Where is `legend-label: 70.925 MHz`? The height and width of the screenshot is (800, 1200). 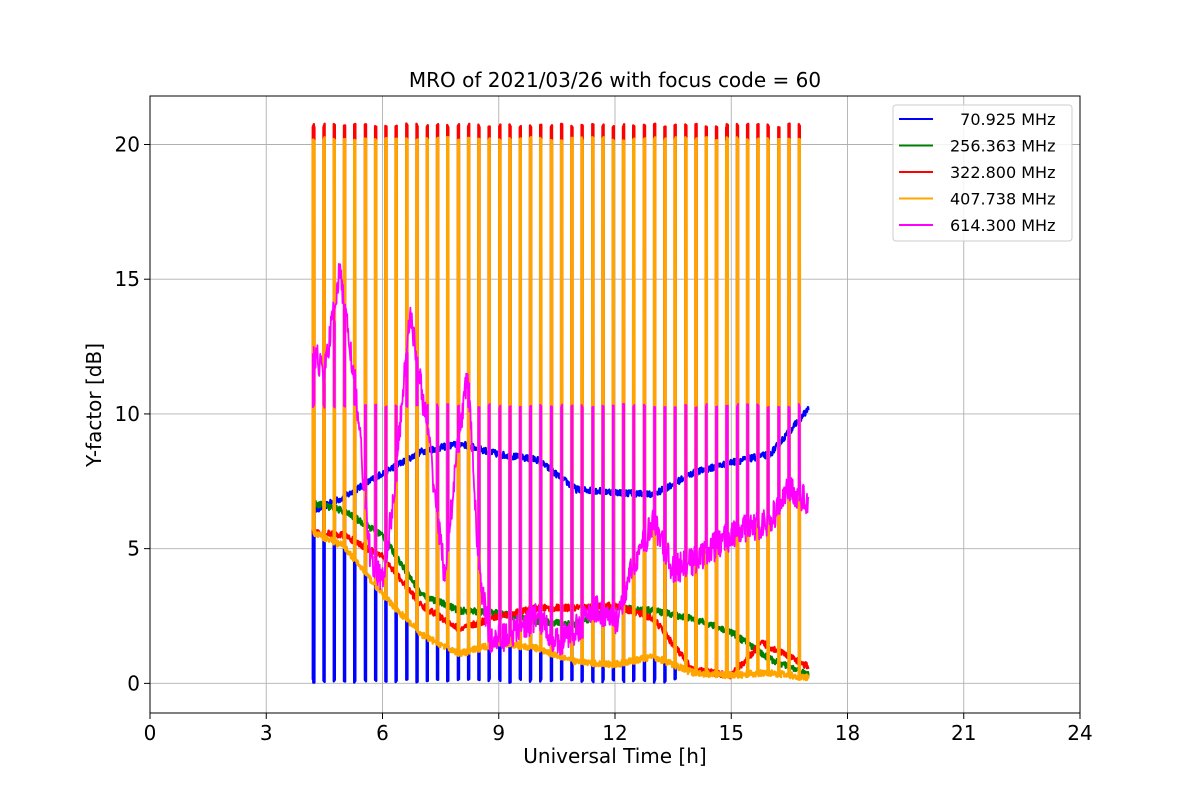
legend-label: 70.925 MHz is located at coordinates (1002, 119).